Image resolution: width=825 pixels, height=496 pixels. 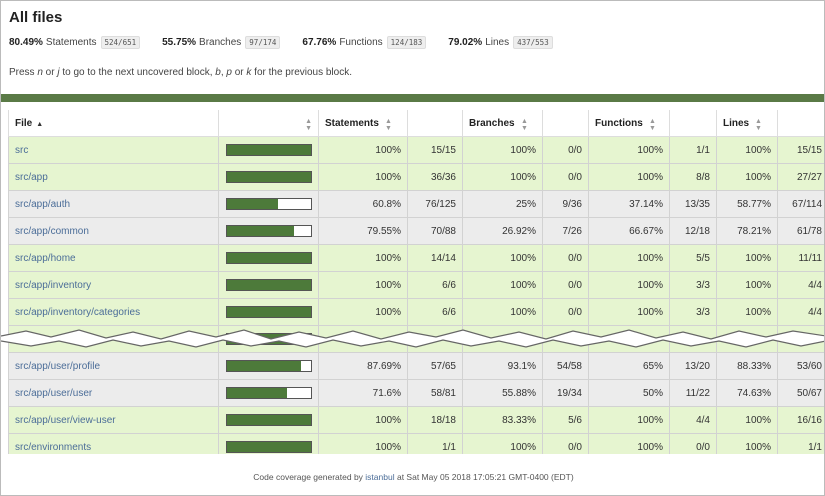 What do you see at coordinates (435, 393) in the screenshot?
I see `statements-fraction-cell: 58/81` at bounding box center [435, 393].